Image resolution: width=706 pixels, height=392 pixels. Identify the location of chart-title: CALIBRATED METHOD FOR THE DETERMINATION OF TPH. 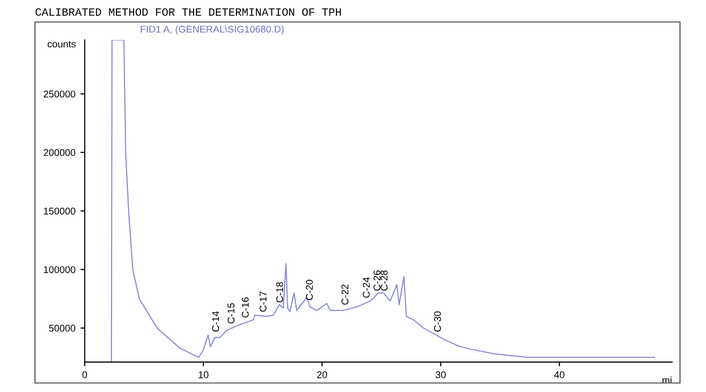
(188, 12).